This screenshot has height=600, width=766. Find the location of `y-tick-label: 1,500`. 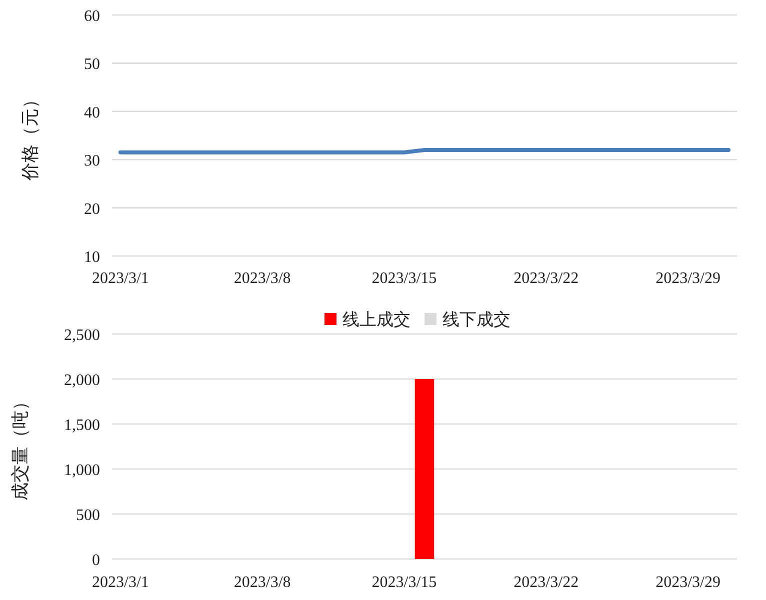

y-tick-label: 1,500 is located at coordinates (82, 425).